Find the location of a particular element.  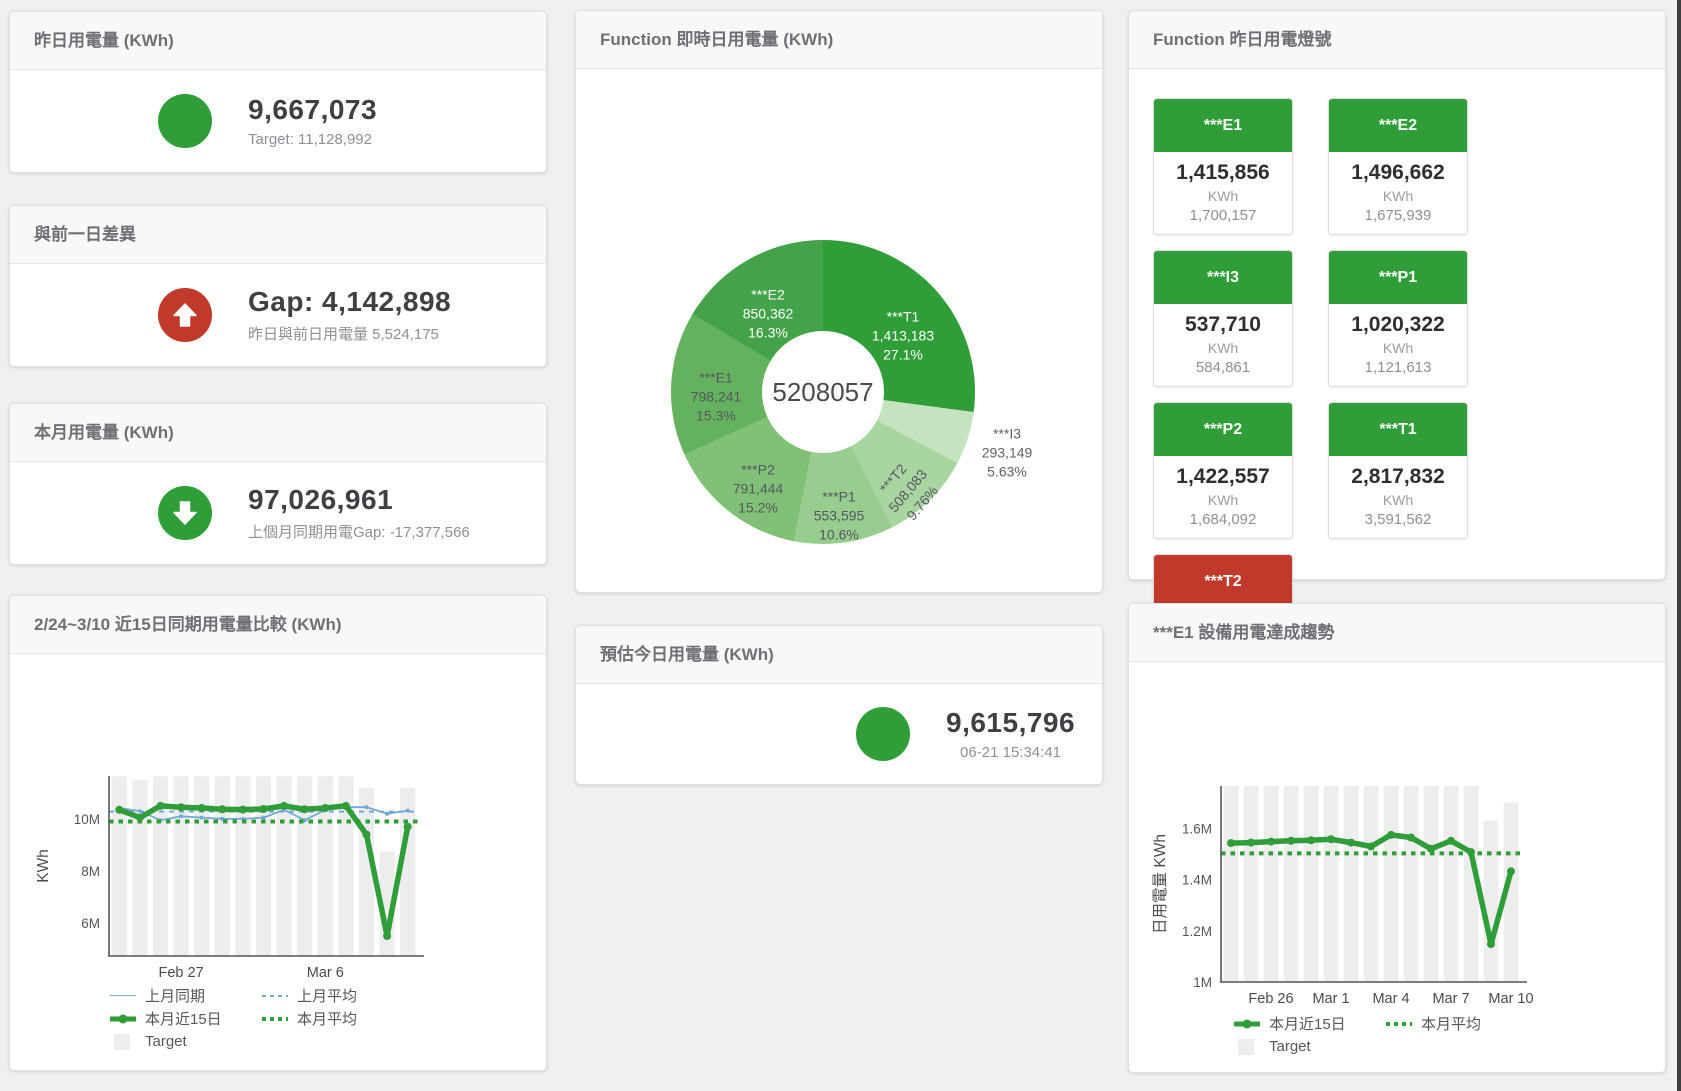

card-estimate-title: 預估今日用電量 (KWh) is located at coordinates (839, 655).